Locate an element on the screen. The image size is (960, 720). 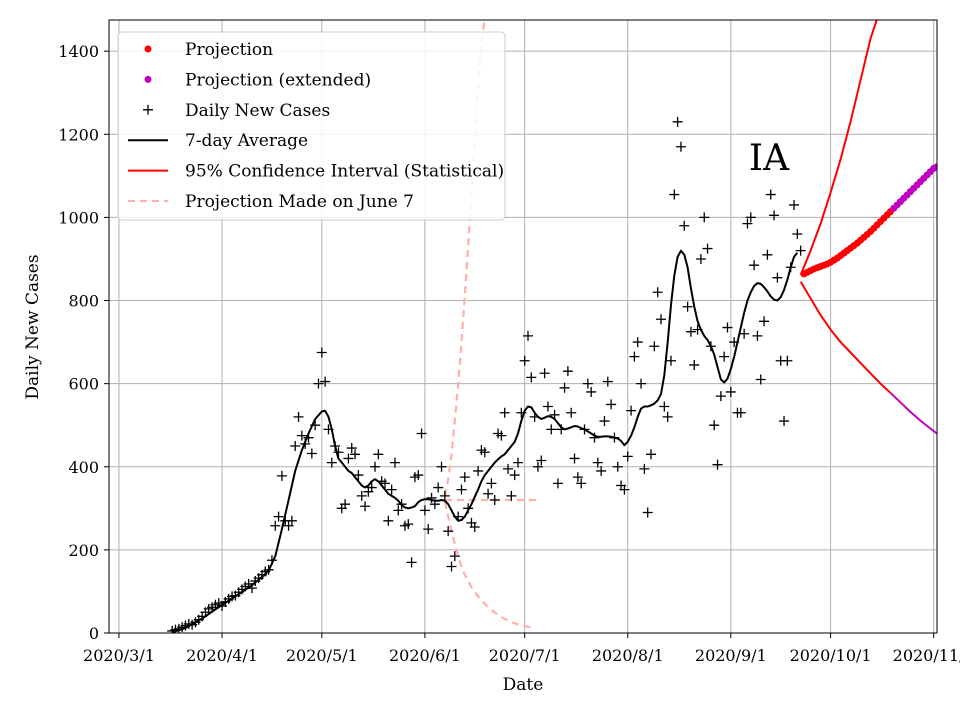
legend-swatch-projection is located at coordinates (148, 49).